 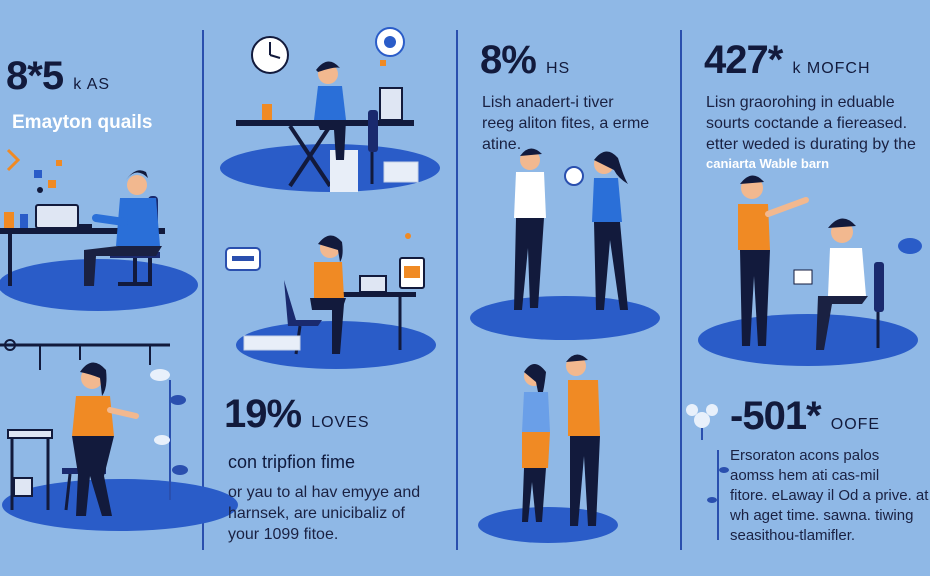 What do you see at coordinates (793, 535) in the screenshot?
I see `col4-body2-line: seasithou-tlamifler.` at bounding box center [793, 535].